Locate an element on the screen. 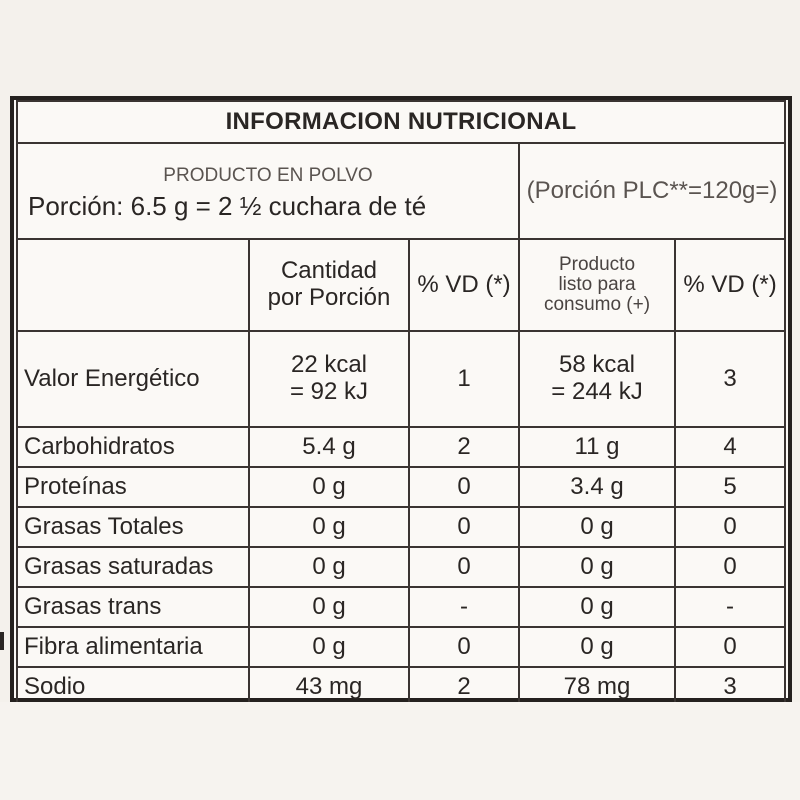 This screenshot has width=800, height=800. product-type: PRODUCTO EN POLVO is located at coordinates (268, 175).